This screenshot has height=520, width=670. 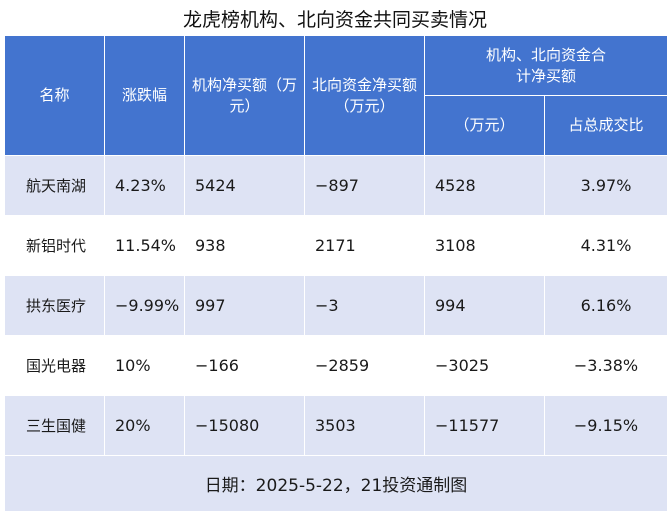 I want to click on page-title: 龙虎榜机构、北向资金共同买卖情况, so click(x=334, y=20).